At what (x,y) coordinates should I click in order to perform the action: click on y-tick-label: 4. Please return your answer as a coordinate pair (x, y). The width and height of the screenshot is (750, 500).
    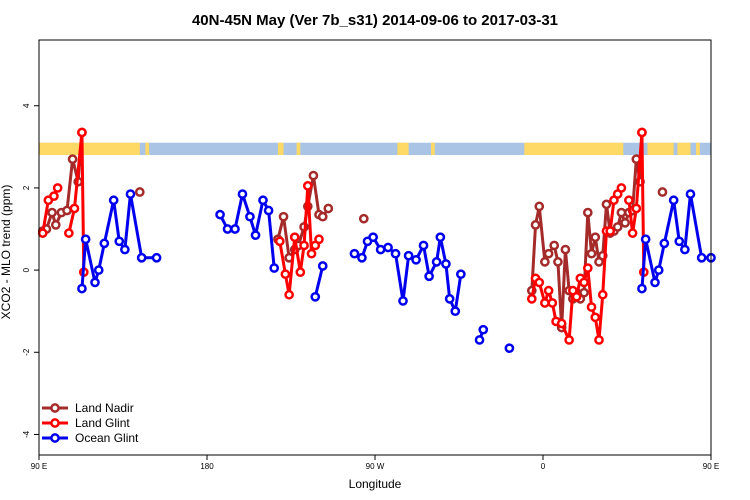
    Looking at the image, I should click on (26, 105).